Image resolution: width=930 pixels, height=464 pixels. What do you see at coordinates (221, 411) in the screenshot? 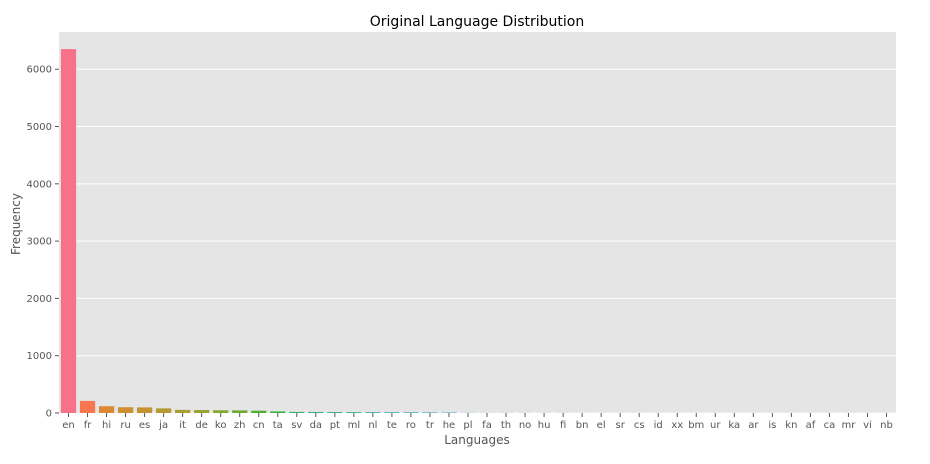
I see `bar-ko` at bounding box center [221, 411].